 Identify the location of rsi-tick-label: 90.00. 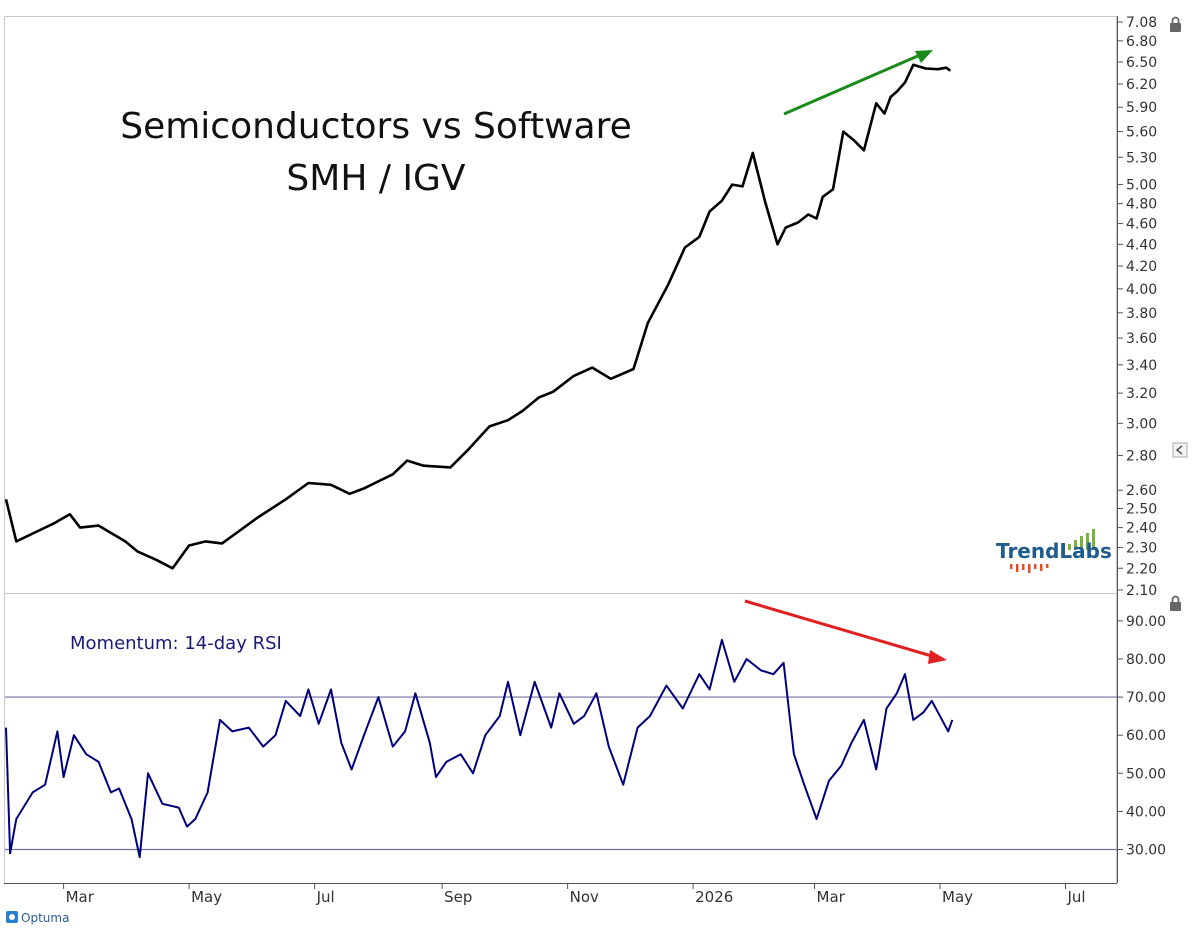
(1146, 622).